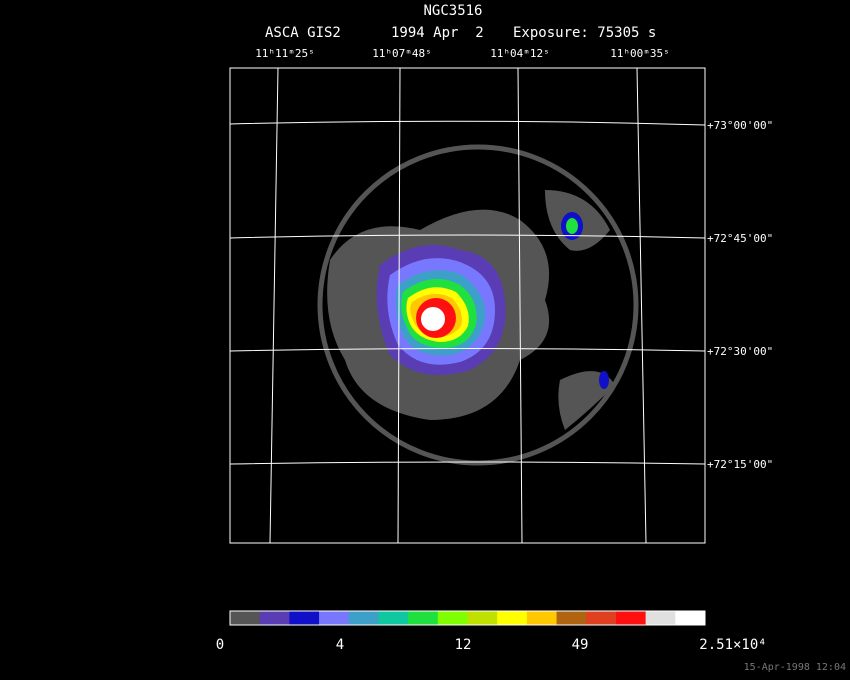 The width and height of the screenshot is (850, 680). I want to click on colorbar: 0 4 12 49 2.51×10⁴, so click(491, 631).